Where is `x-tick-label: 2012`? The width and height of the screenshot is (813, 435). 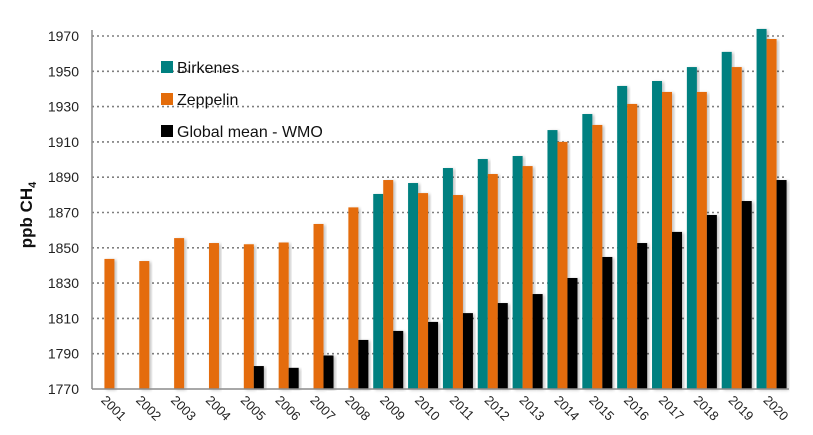 x-tick-label: 2012 is located at coordinates (497, 408).